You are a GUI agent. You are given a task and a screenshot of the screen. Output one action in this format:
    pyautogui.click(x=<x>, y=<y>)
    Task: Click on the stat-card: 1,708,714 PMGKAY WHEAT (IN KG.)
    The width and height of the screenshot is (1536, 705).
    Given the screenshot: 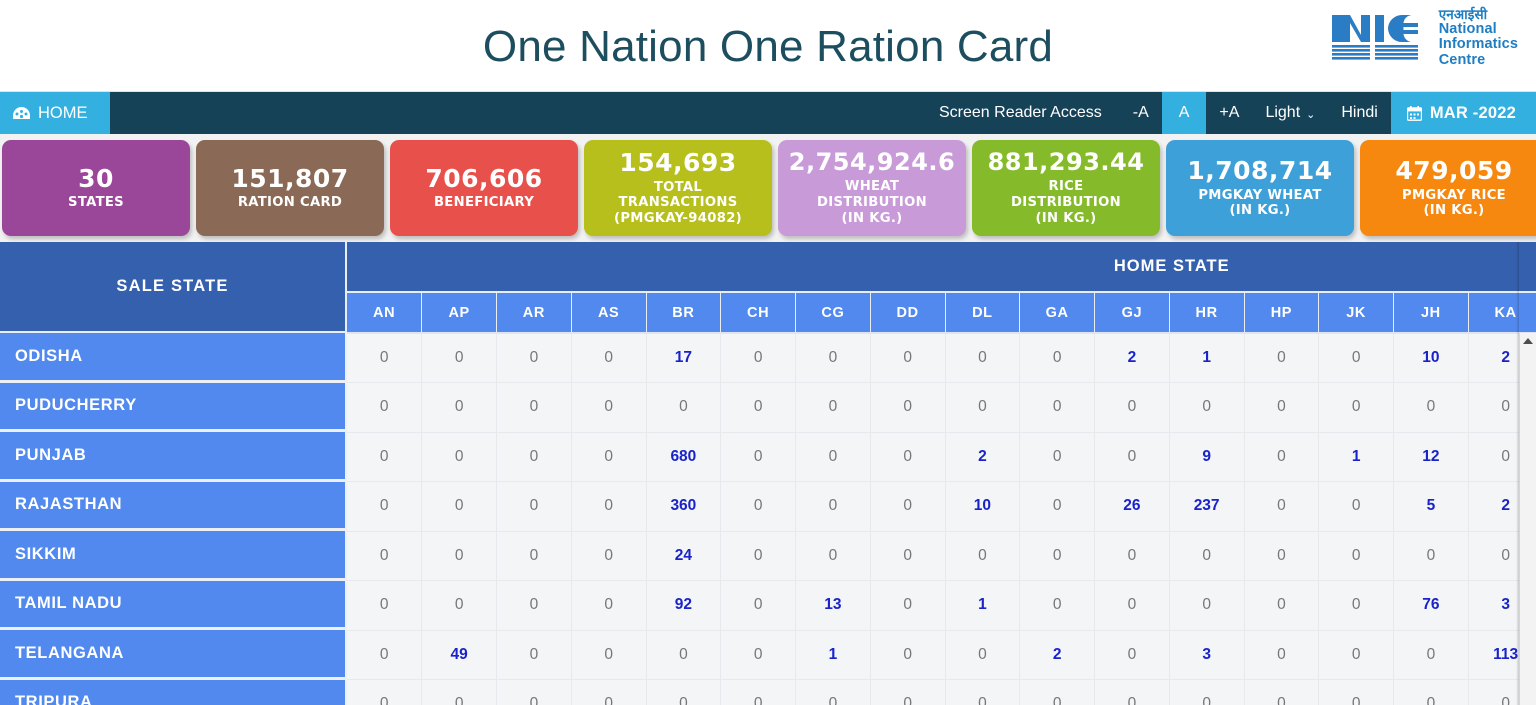 What is the action you would take?
    pyautogui.click(x=1260, y=188)
    